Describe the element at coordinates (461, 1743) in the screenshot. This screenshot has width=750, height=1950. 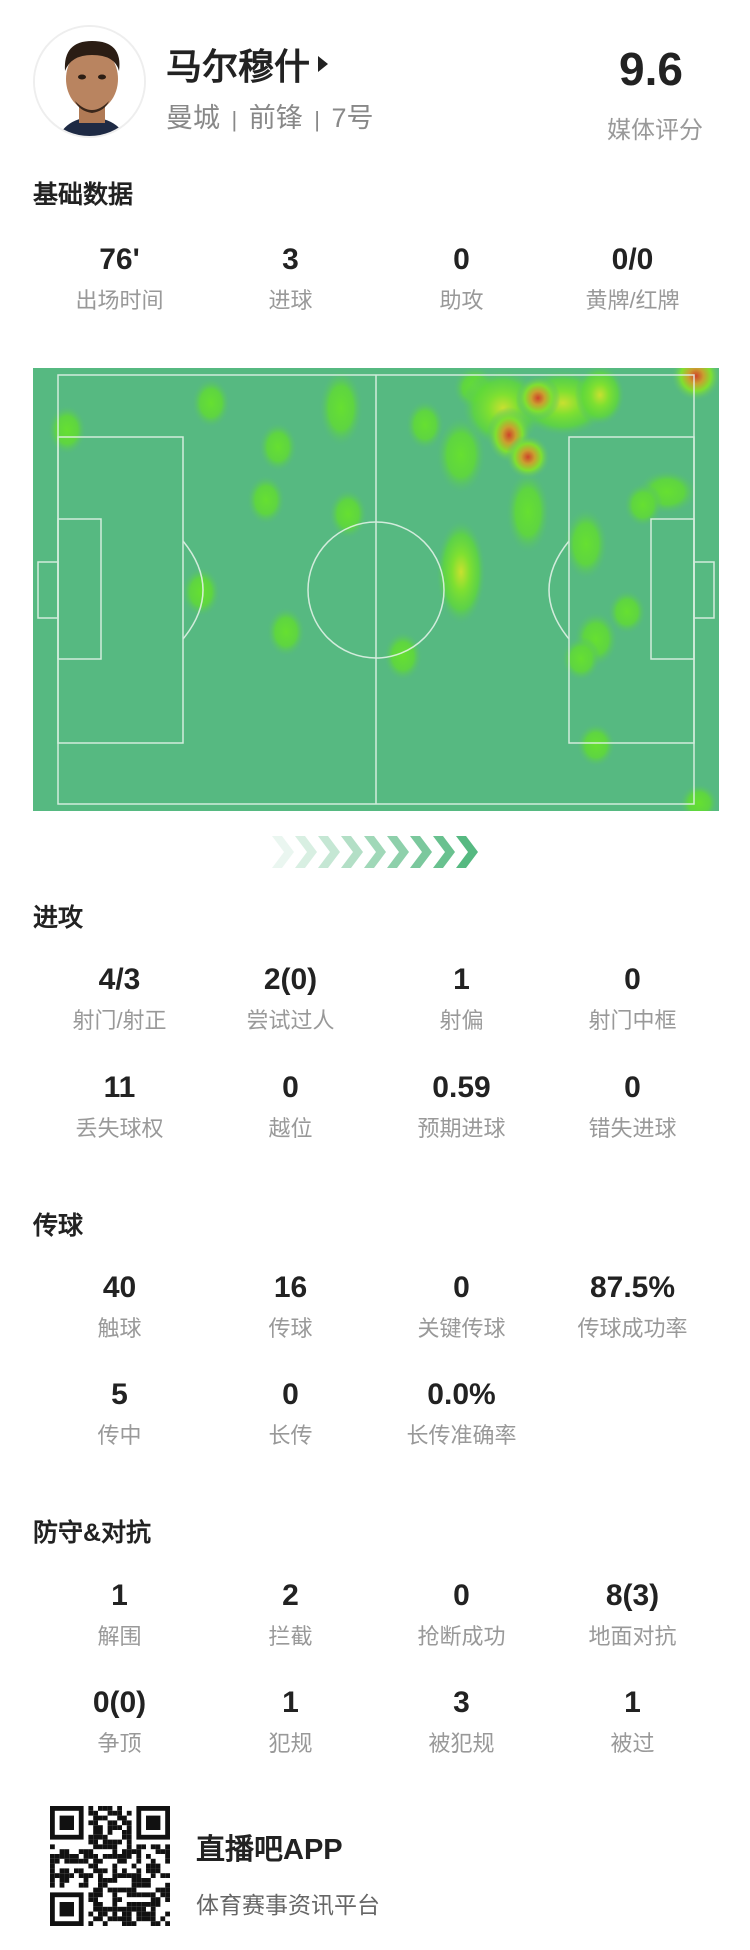
I see `stat-label: 被犯规` at that location.